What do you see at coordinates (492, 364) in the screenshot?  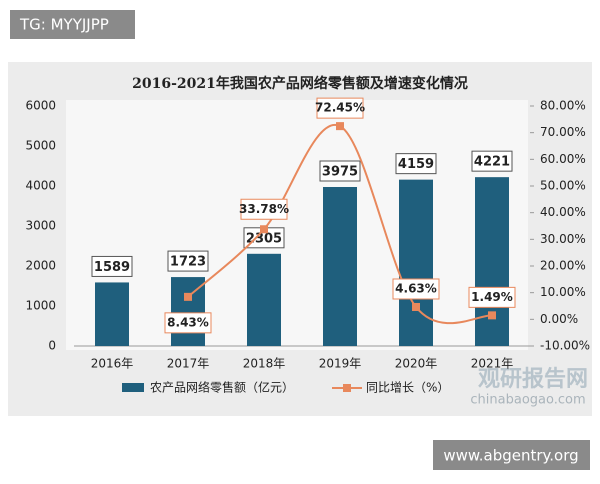 I see `x-tick-label: 2021年` at bounding box center [492, 364].